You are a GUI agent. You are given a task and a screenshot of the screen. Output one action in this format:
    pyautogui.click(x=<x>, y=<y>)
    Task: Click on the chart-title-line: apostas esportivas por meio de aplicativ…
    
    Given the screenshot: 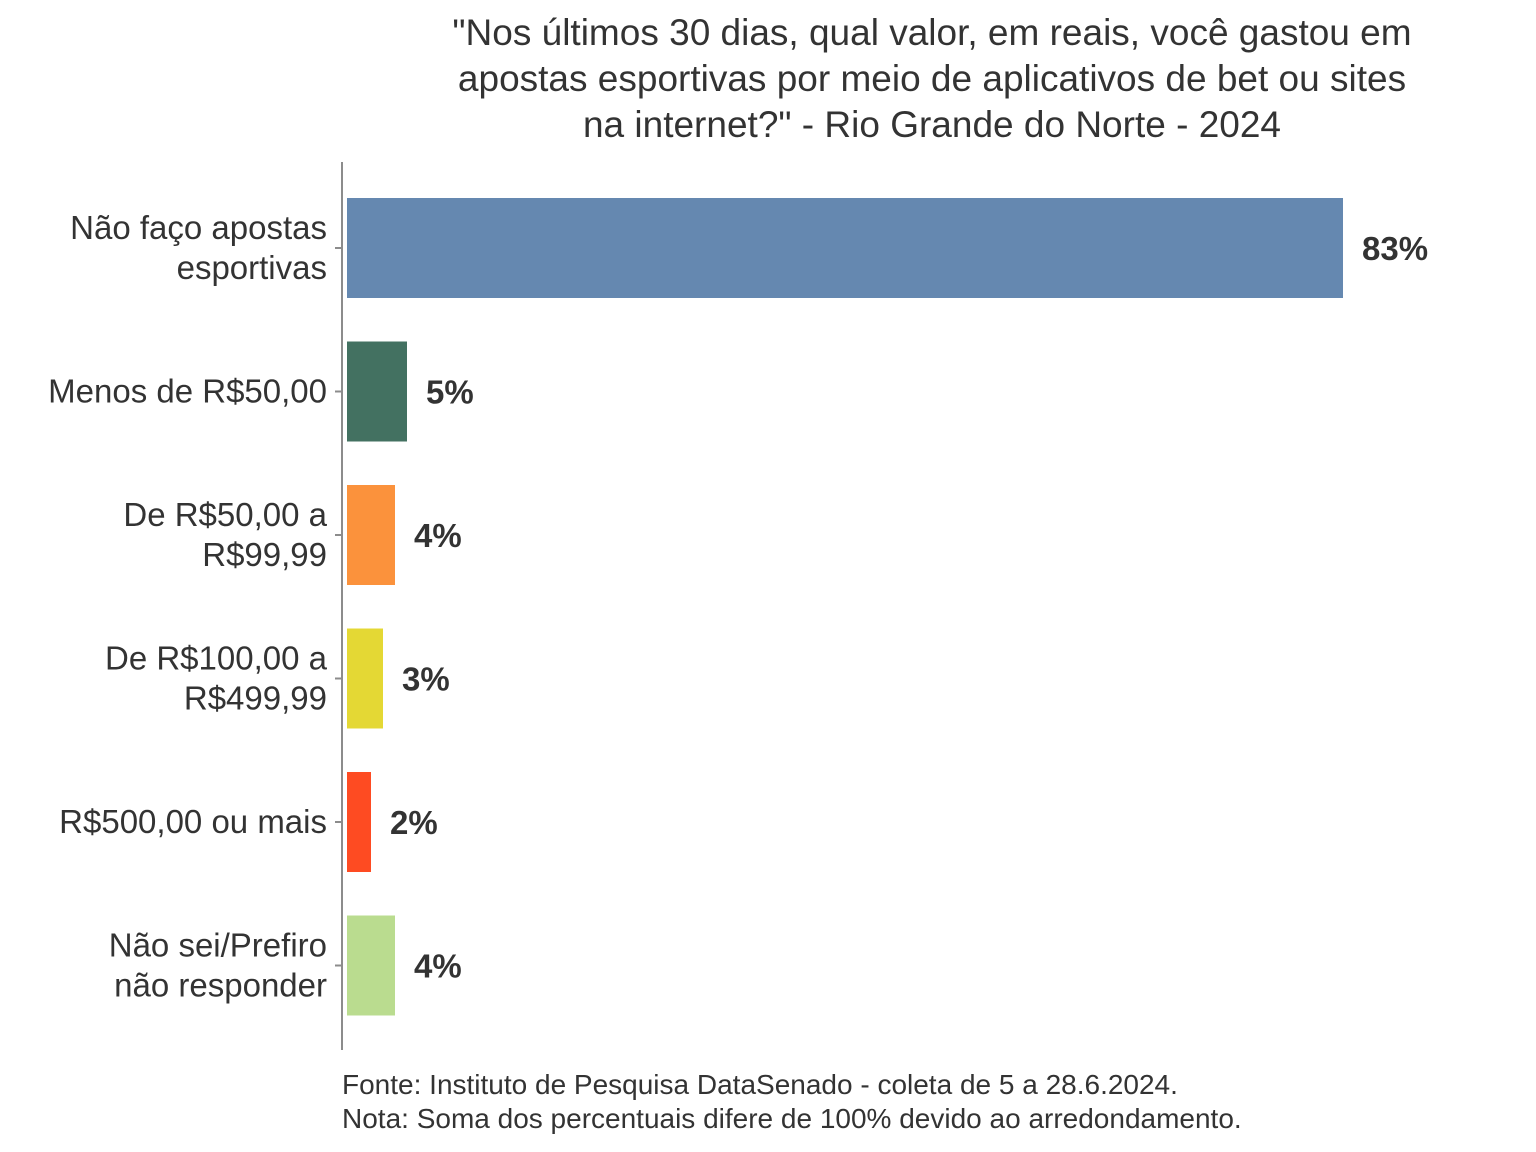 What is the action you would take?
    pyautogui.click(x=932, y=78)
    